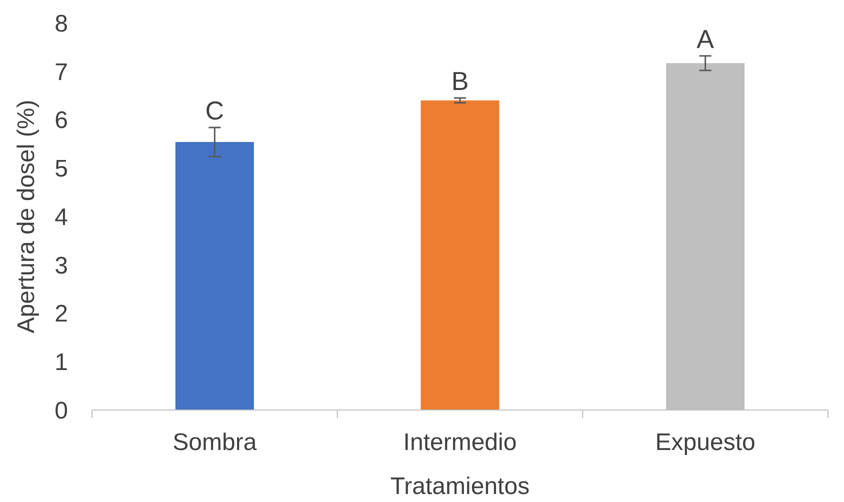 The width and height of the screenshot is (844, 502). What do you see at coordinates (61, 266) in the screenshot?
I see `y-tick-label: 3` at bounding box center [61, 266].